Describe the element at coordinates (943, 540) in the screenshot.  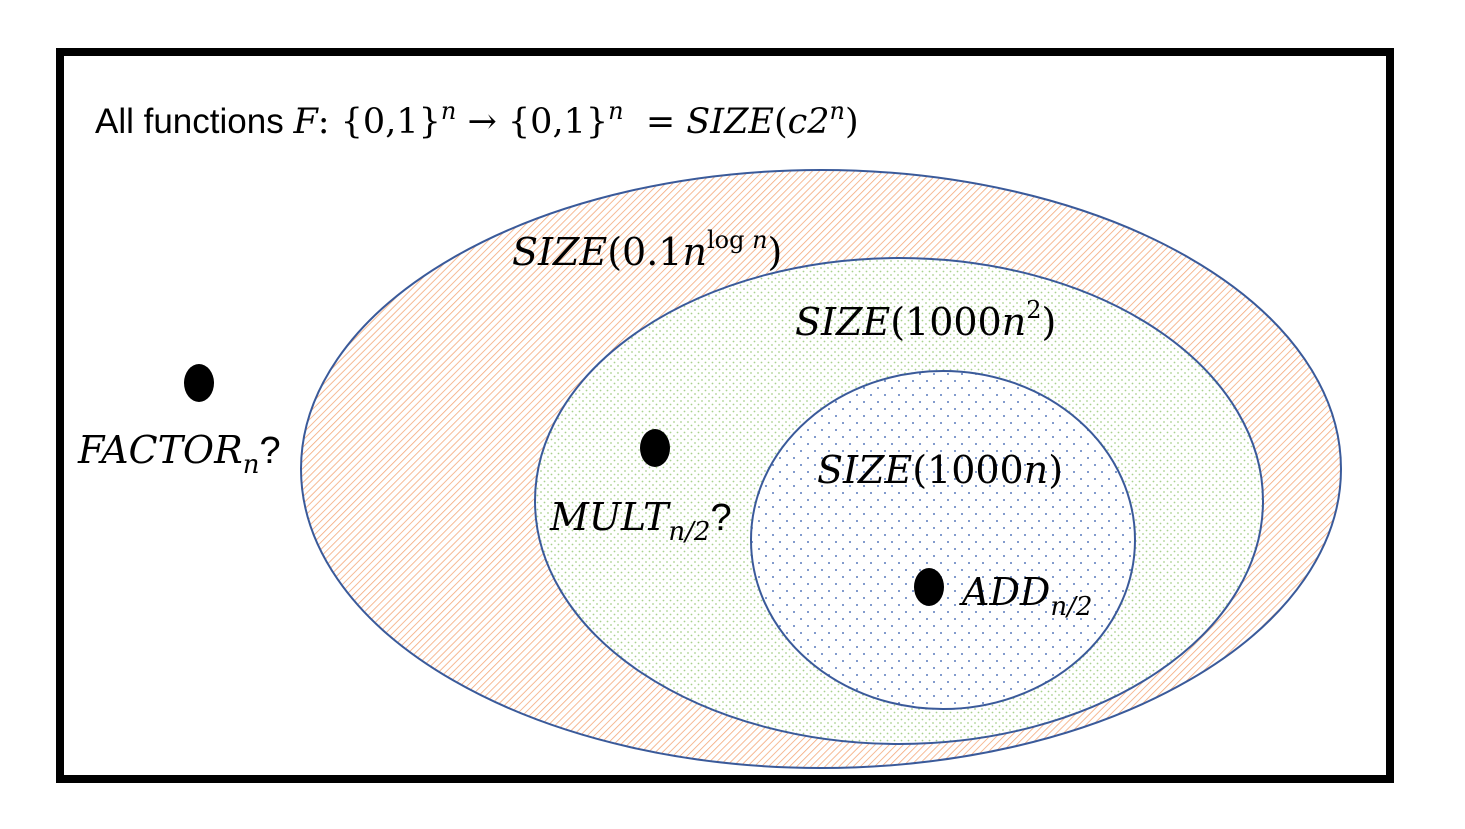
I see `set-inner-ellipse` at that location.